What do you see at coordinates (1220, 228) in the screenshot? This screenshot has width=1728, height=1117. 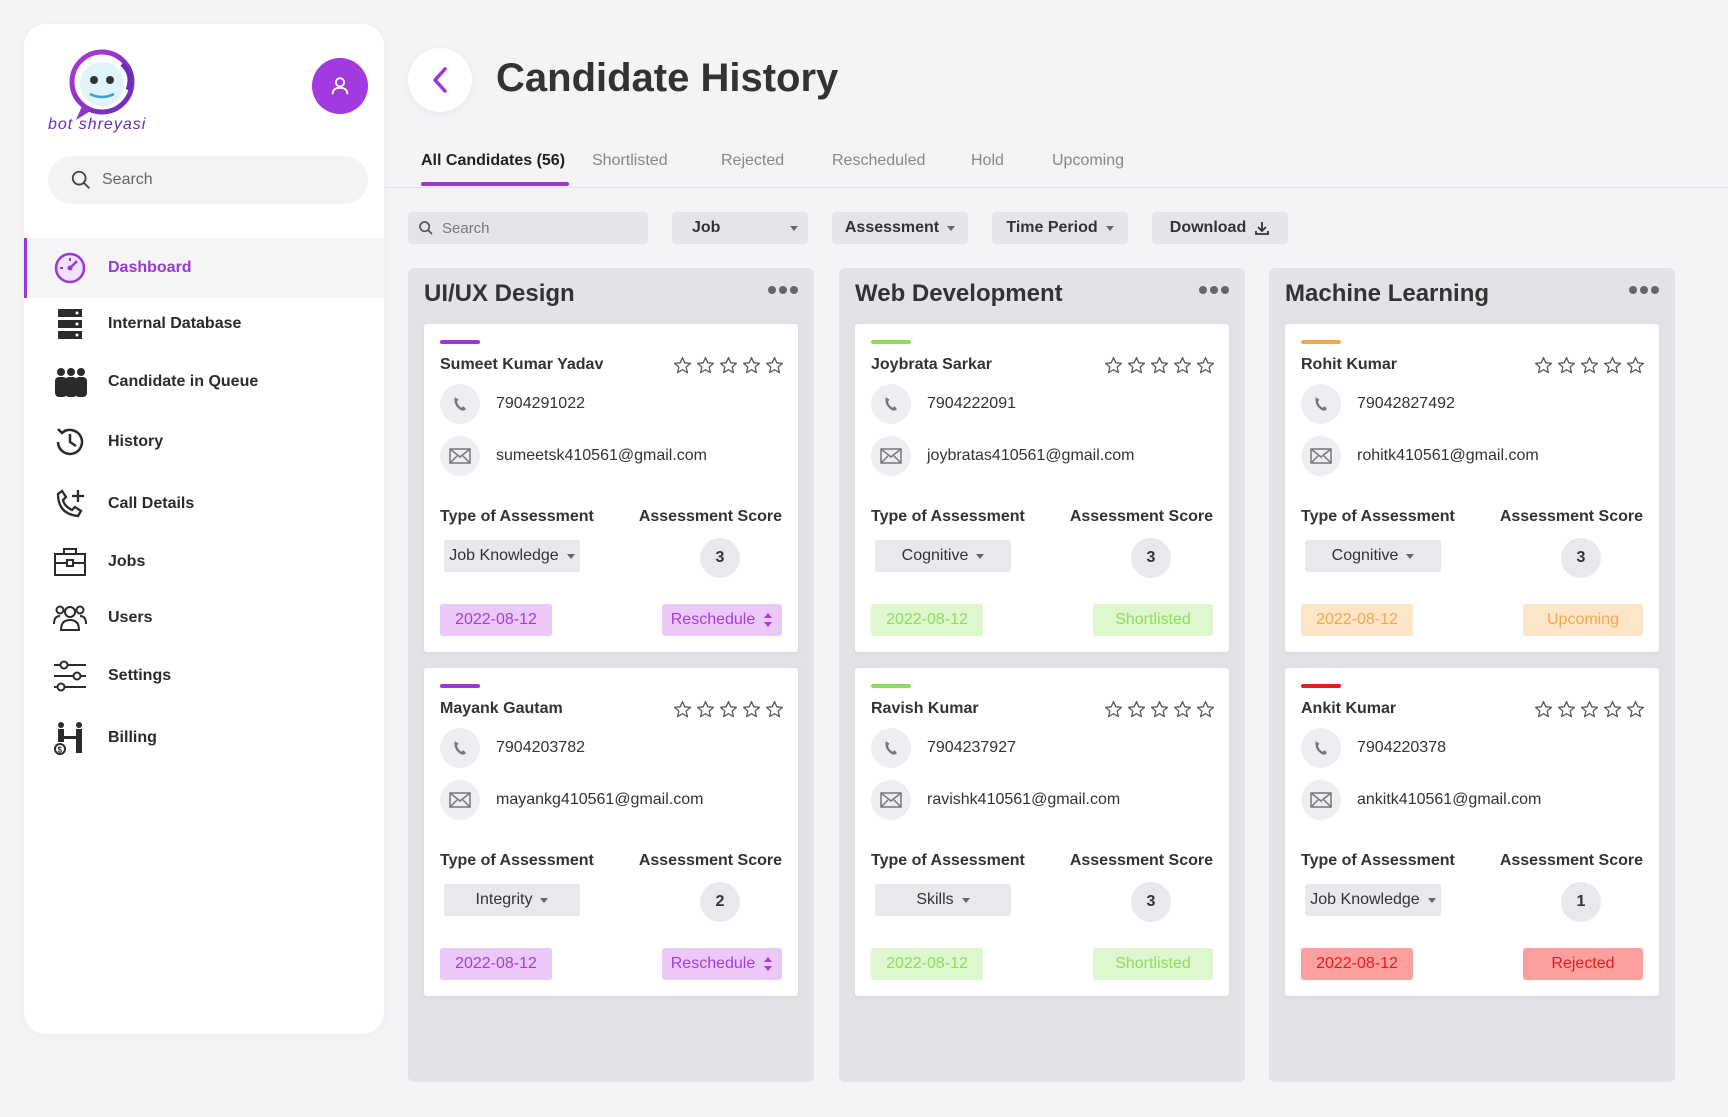 I see `download-button: Download` at bounding box center [1220, 228].